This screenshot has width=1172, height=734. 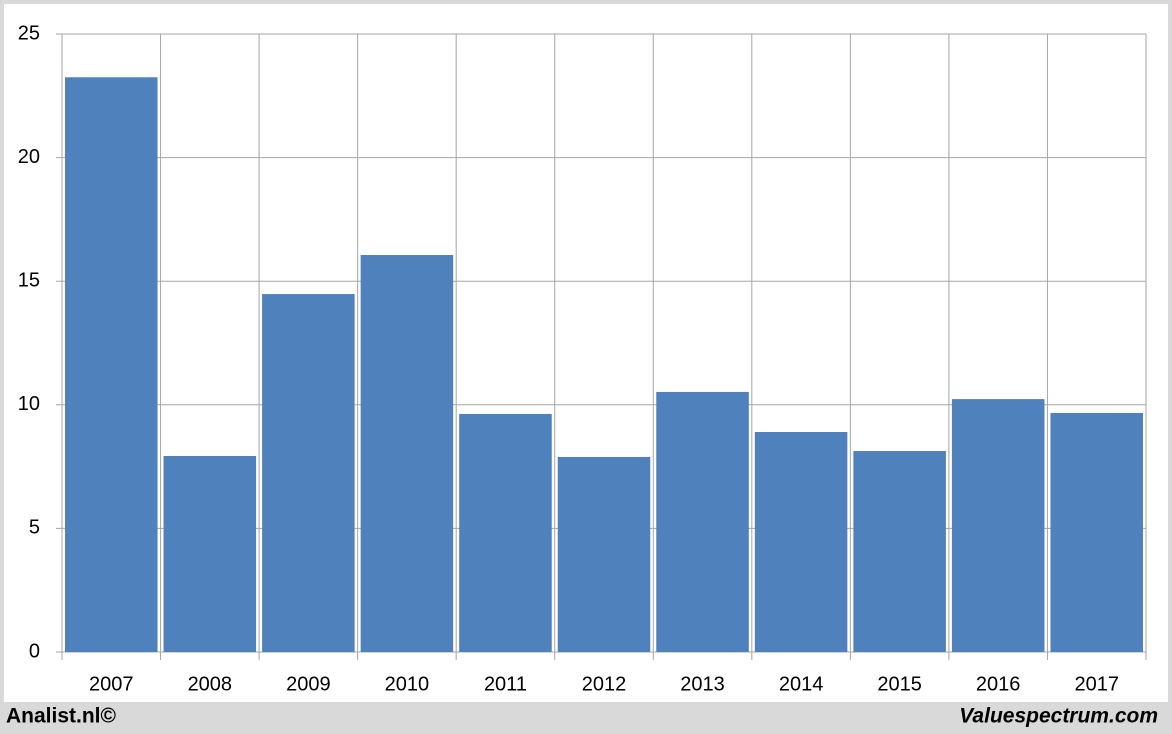 I want to click on y-tick-label: 15, so click(x=29, y=280).